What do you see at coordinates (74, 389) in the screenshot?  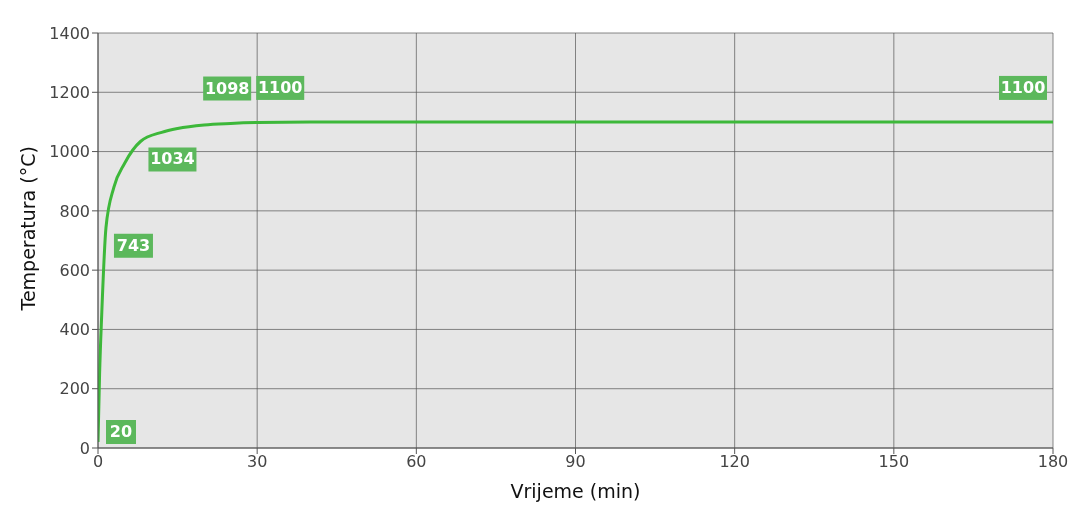 I see `y-tick-label: 200` at bounding box center [74, 389].